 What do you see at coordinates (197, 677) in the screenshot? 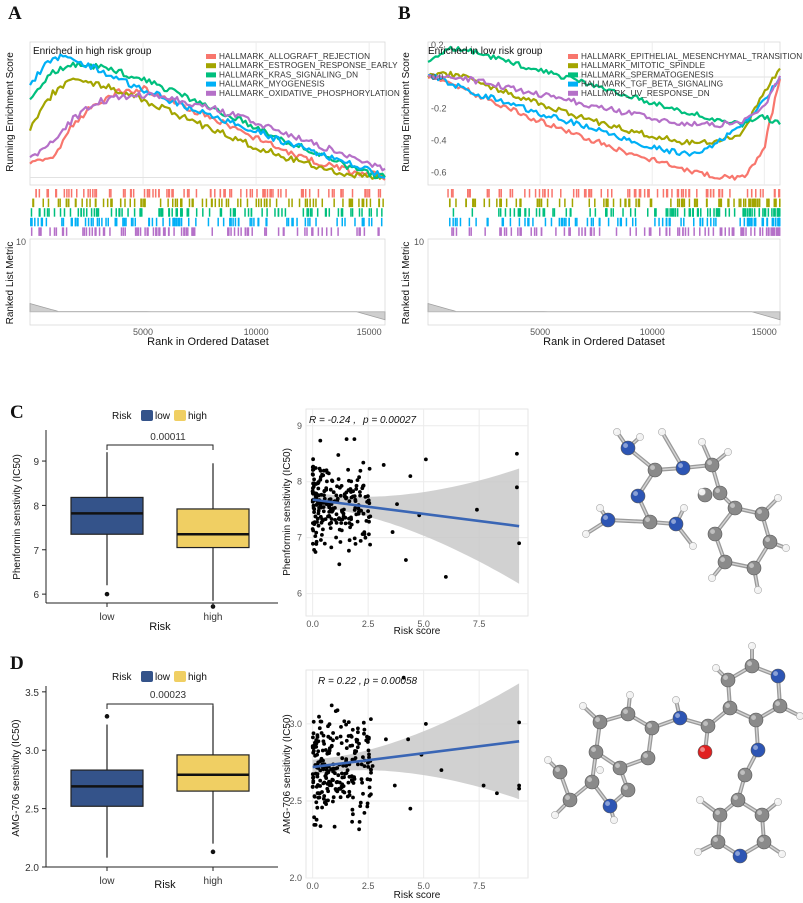
I see `box-d-legend-high: high` at bounding box center [197, 677].